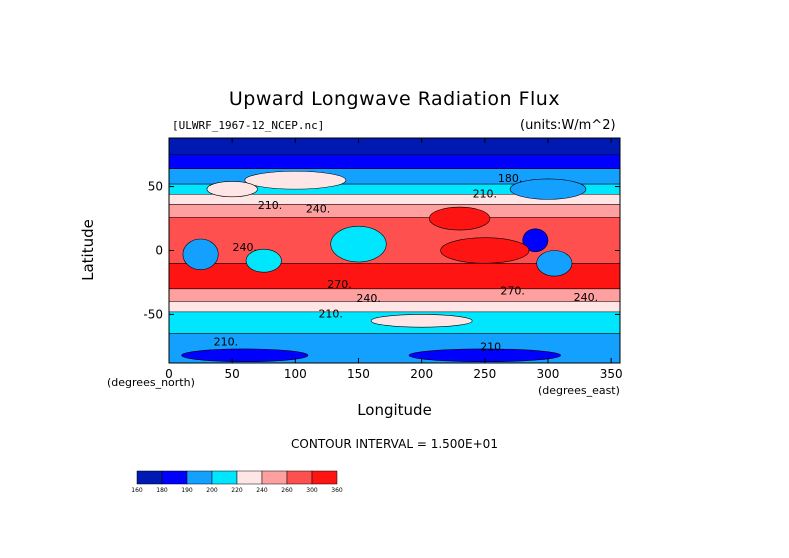 This screenshot has width=789, height=558. I want to click on file-label: [ULWRF_1967-12_NCEP.nc], so click(248, 125).